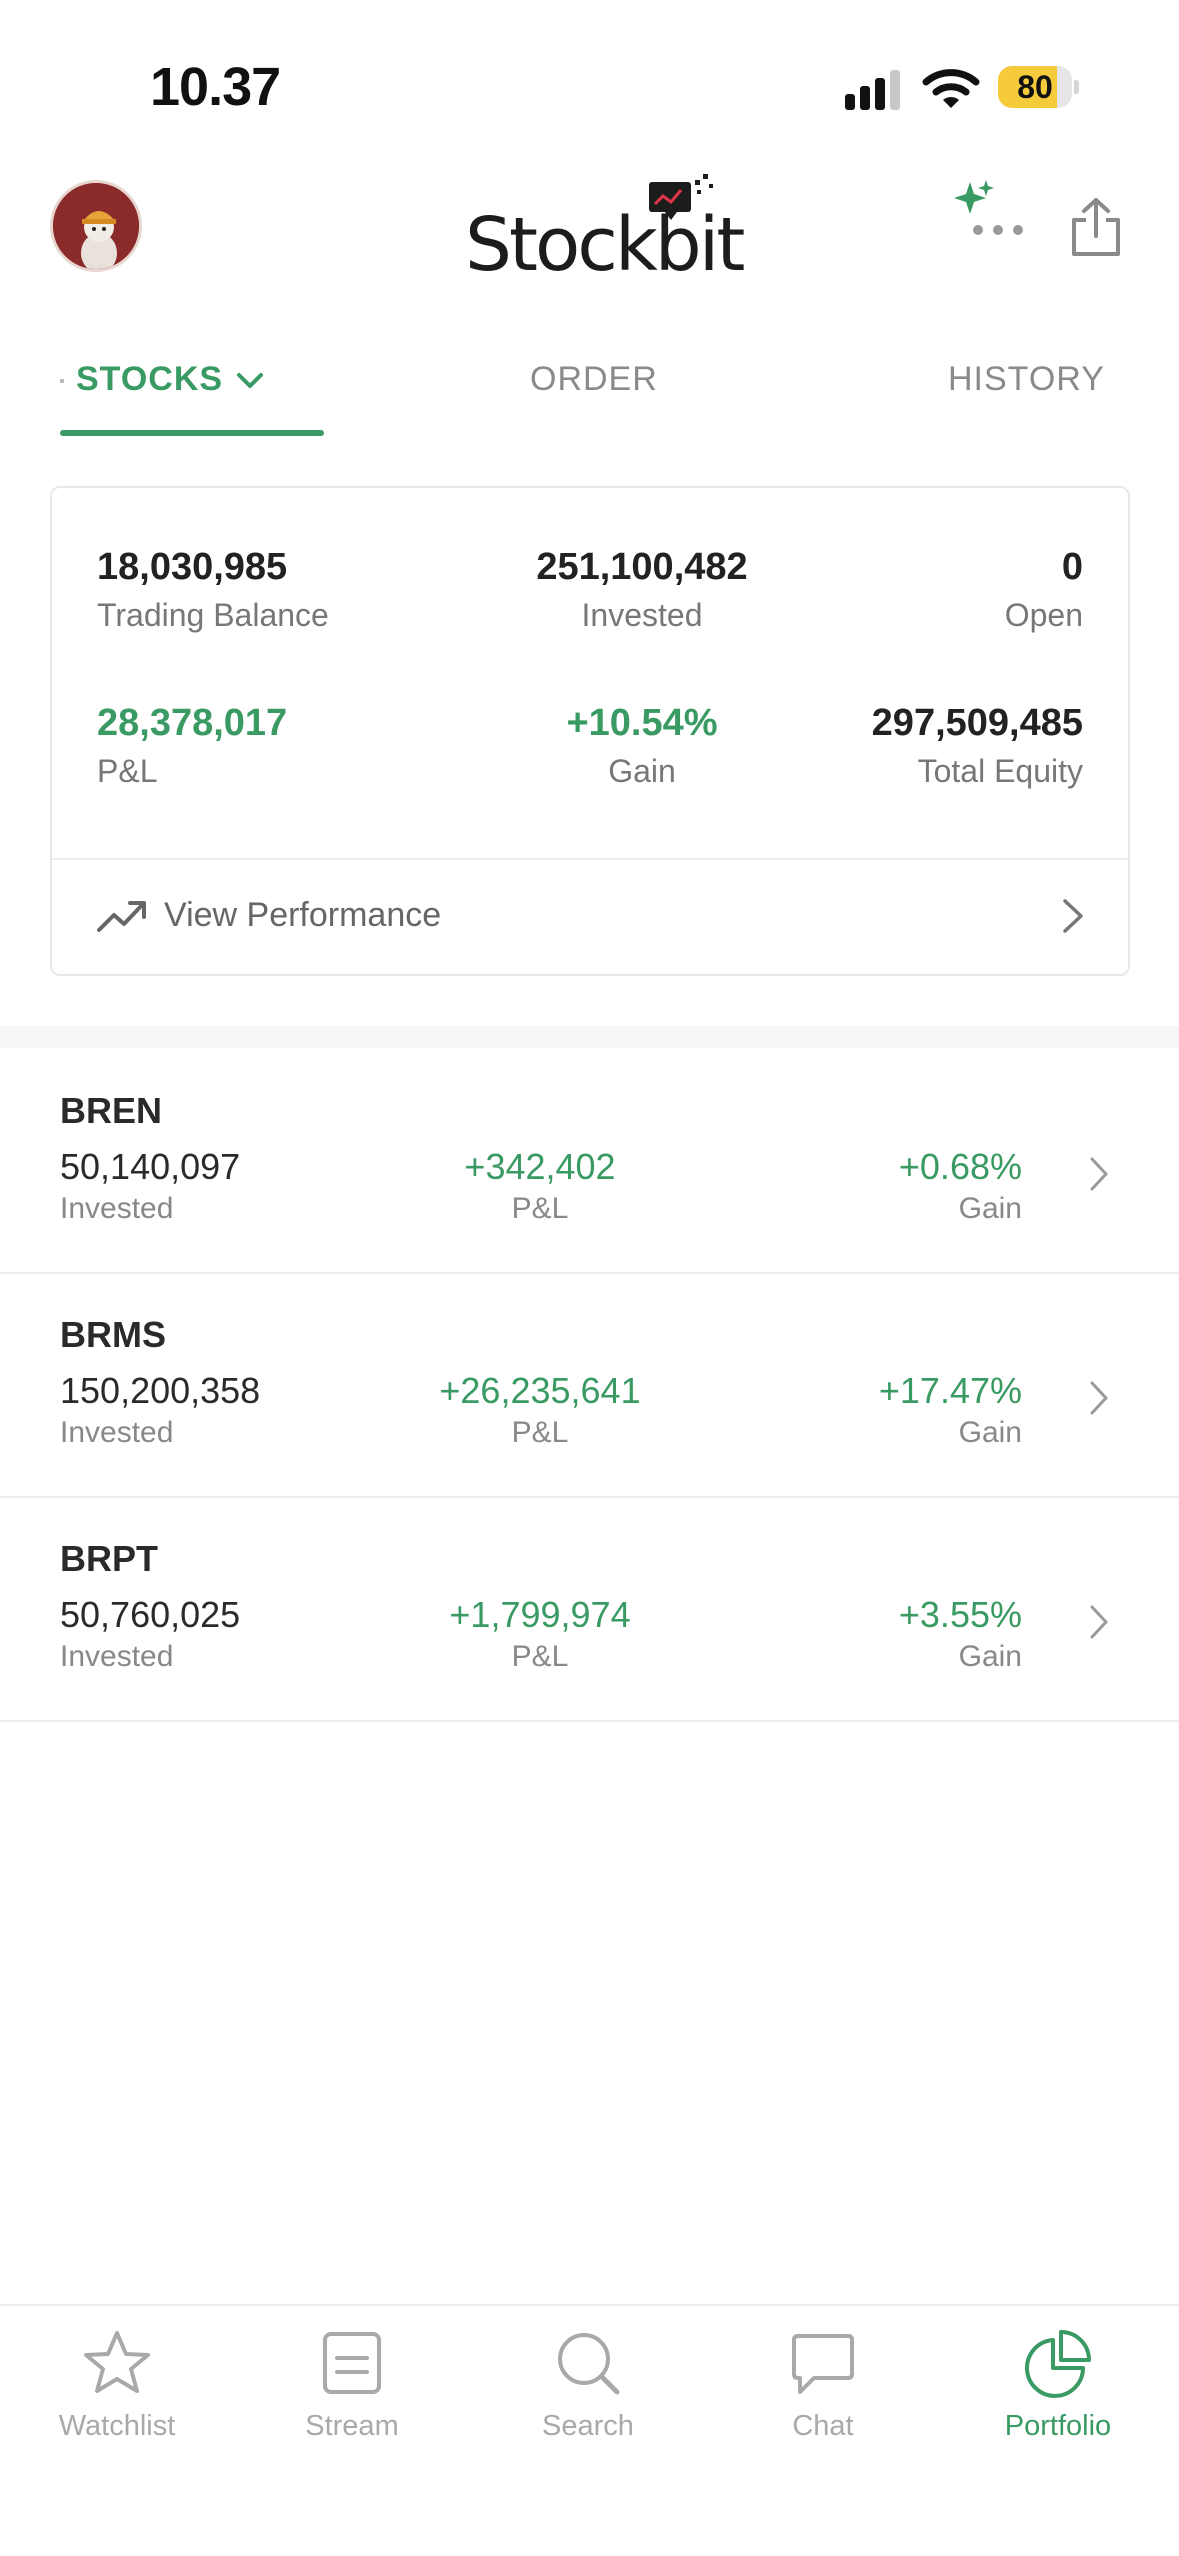 This screenshot has height=2556, width=1179. I want to click on tab-stocks-label: STOCKS, so click(150, 379).